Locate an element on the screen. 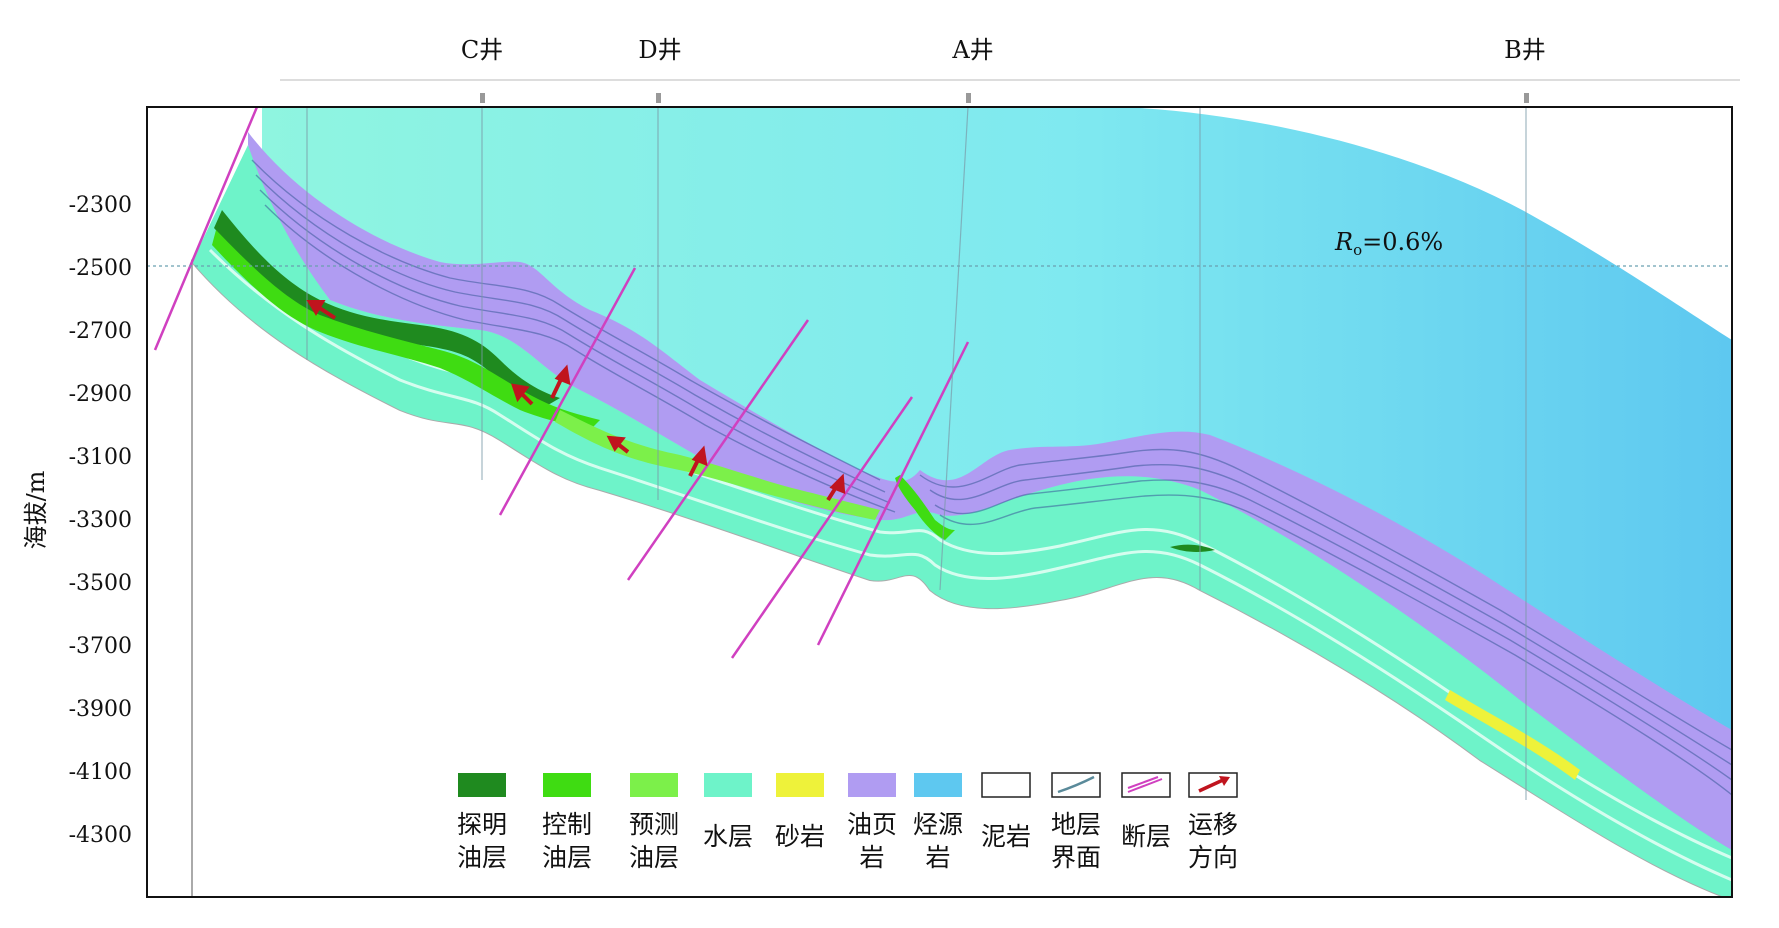  legend-label: 预测 is located at coordinates (654, 824).